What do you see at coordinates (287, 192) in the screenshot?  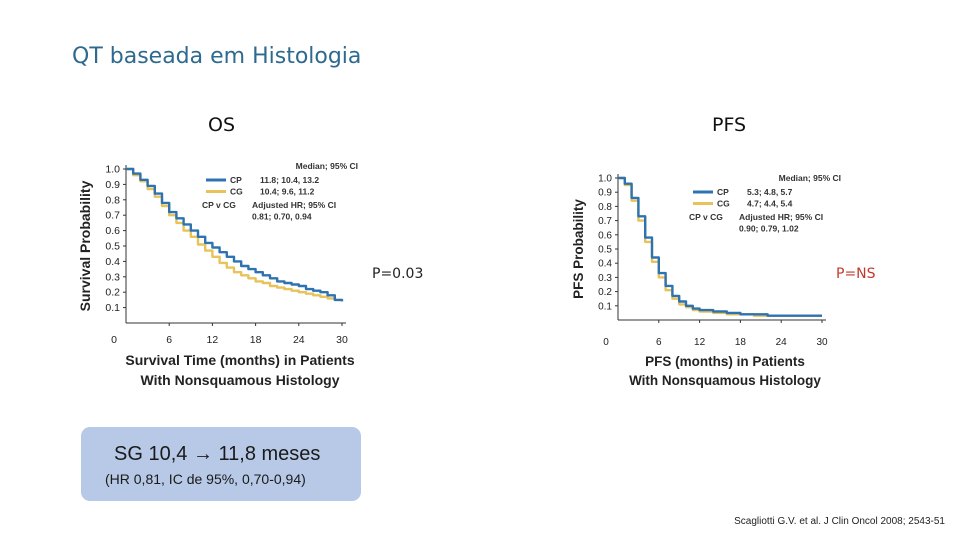 I see `legend-series-value: 10.4; 9.6, 11.2` at bounding box center [287, 192].